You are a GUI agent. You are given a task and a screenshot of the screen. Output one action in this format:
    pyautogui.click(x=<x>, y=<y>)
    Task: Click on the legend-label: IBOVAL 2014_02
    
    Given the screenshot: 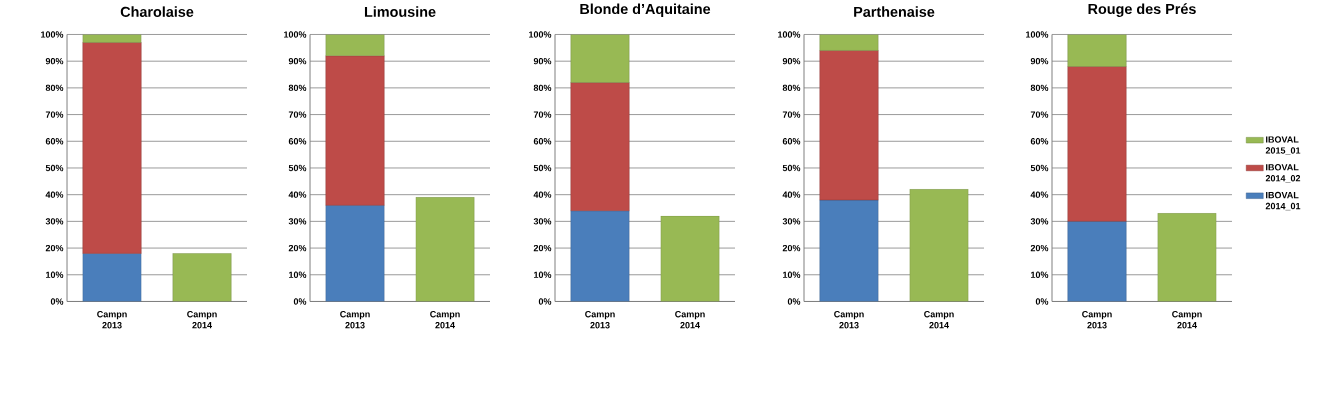 What is the action you would take?
    pyautogui.click(x=1283, y=173)
    